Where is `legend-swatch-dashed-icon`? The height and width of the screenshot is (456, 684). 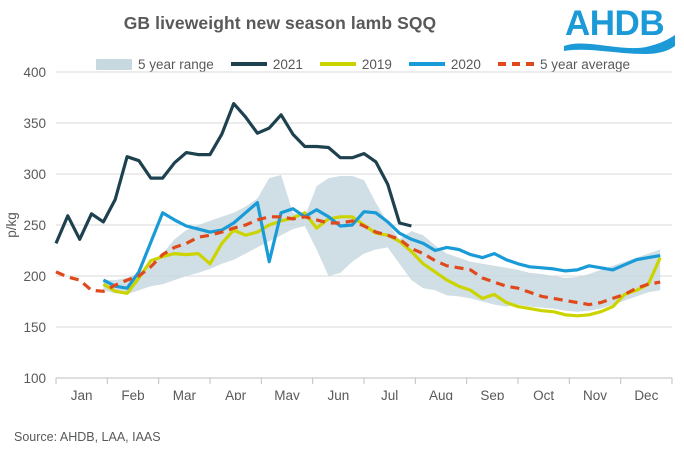 legend-swatch-dashed-icon is located at coordinates (515, 64).